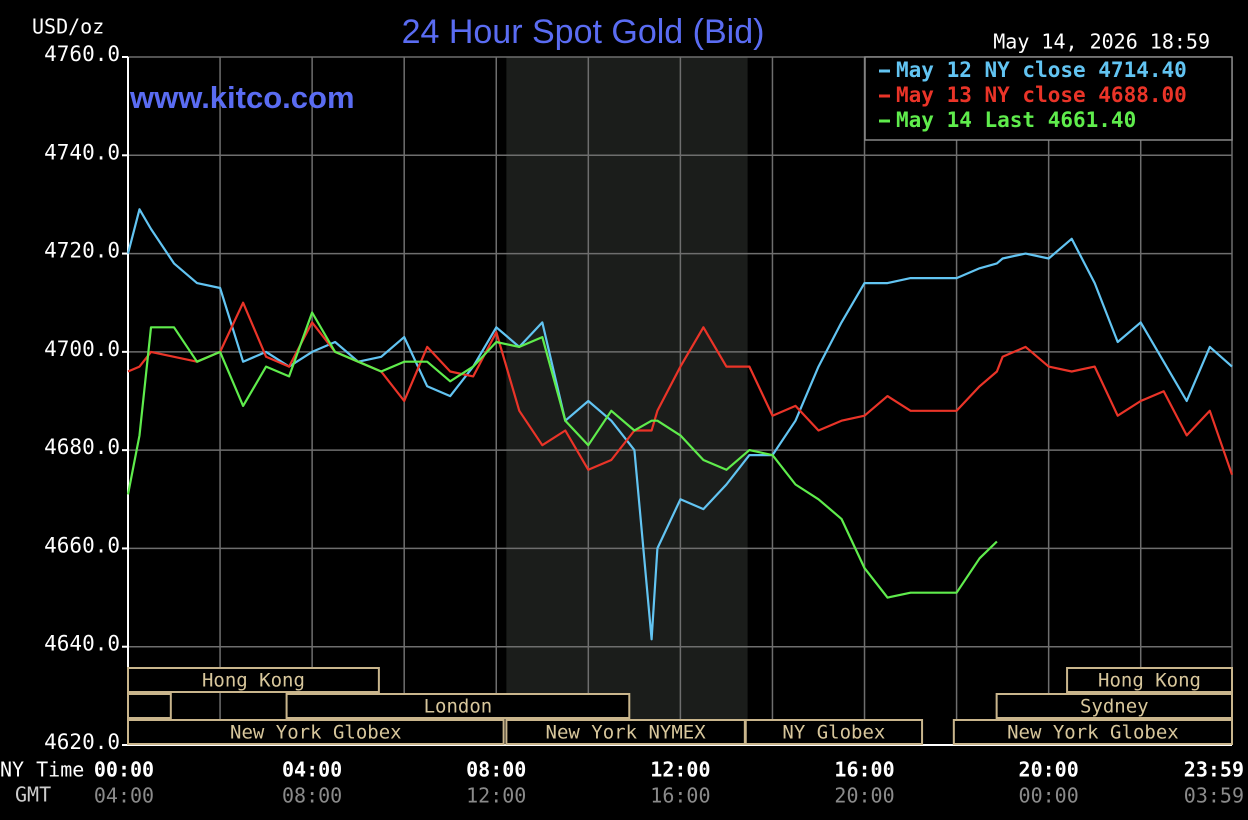 The image size is (1248, 820). Describe the element at coordinates (82, 251) in the screenshot. I see `y-tick-label: 4720.0` at that location.